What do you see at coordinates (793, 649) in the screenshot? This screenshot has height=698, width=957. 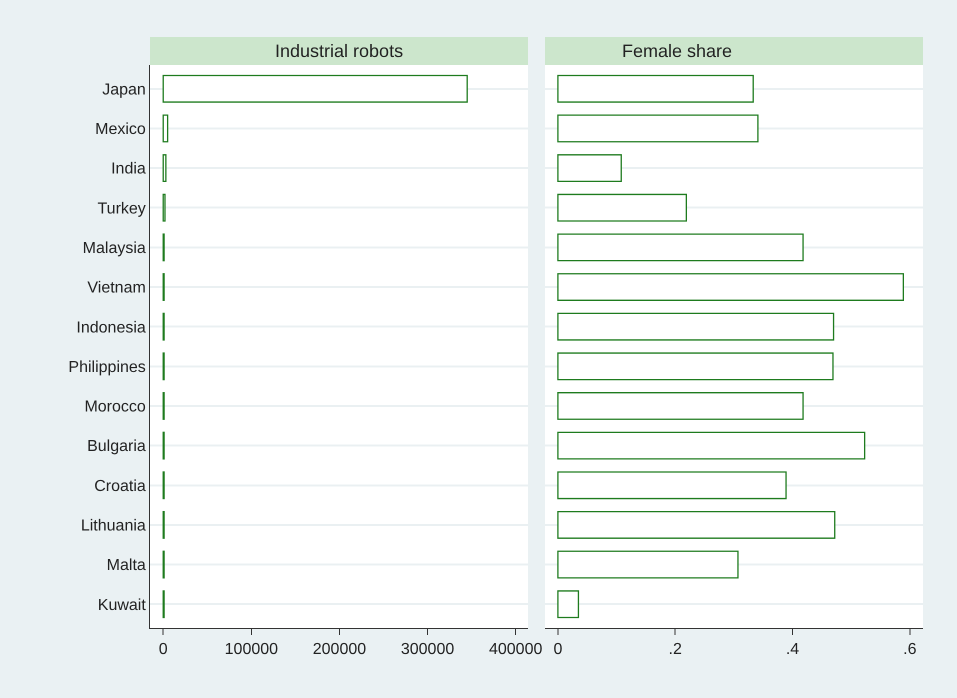 I see `x-tick-label: .4` at bounding box center [793, 649].